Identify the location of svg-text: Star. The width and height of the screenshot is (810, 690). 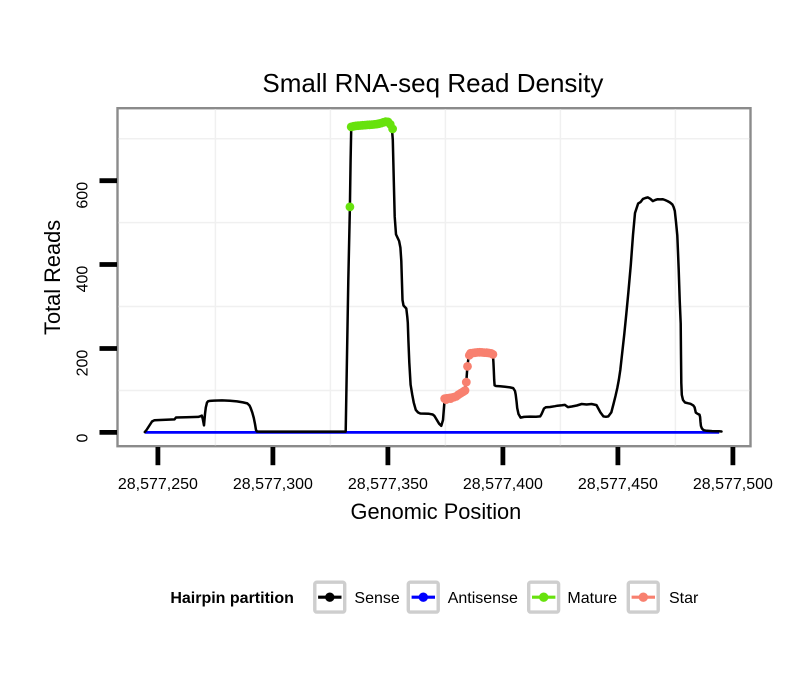
(684, 598).